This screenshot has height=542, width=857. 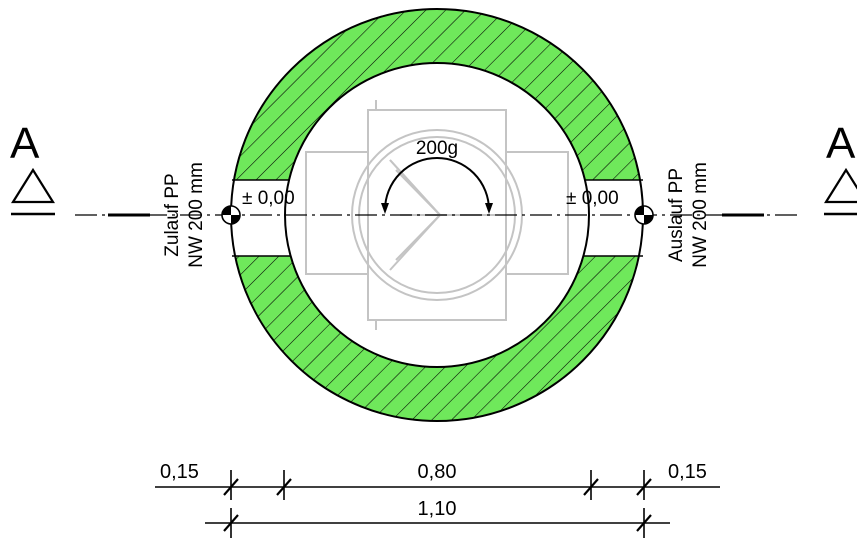 What do you see at coordinates (25, 143) in the screenshot?
I see `section-letter-left: A` at bounding box center [25, 143].